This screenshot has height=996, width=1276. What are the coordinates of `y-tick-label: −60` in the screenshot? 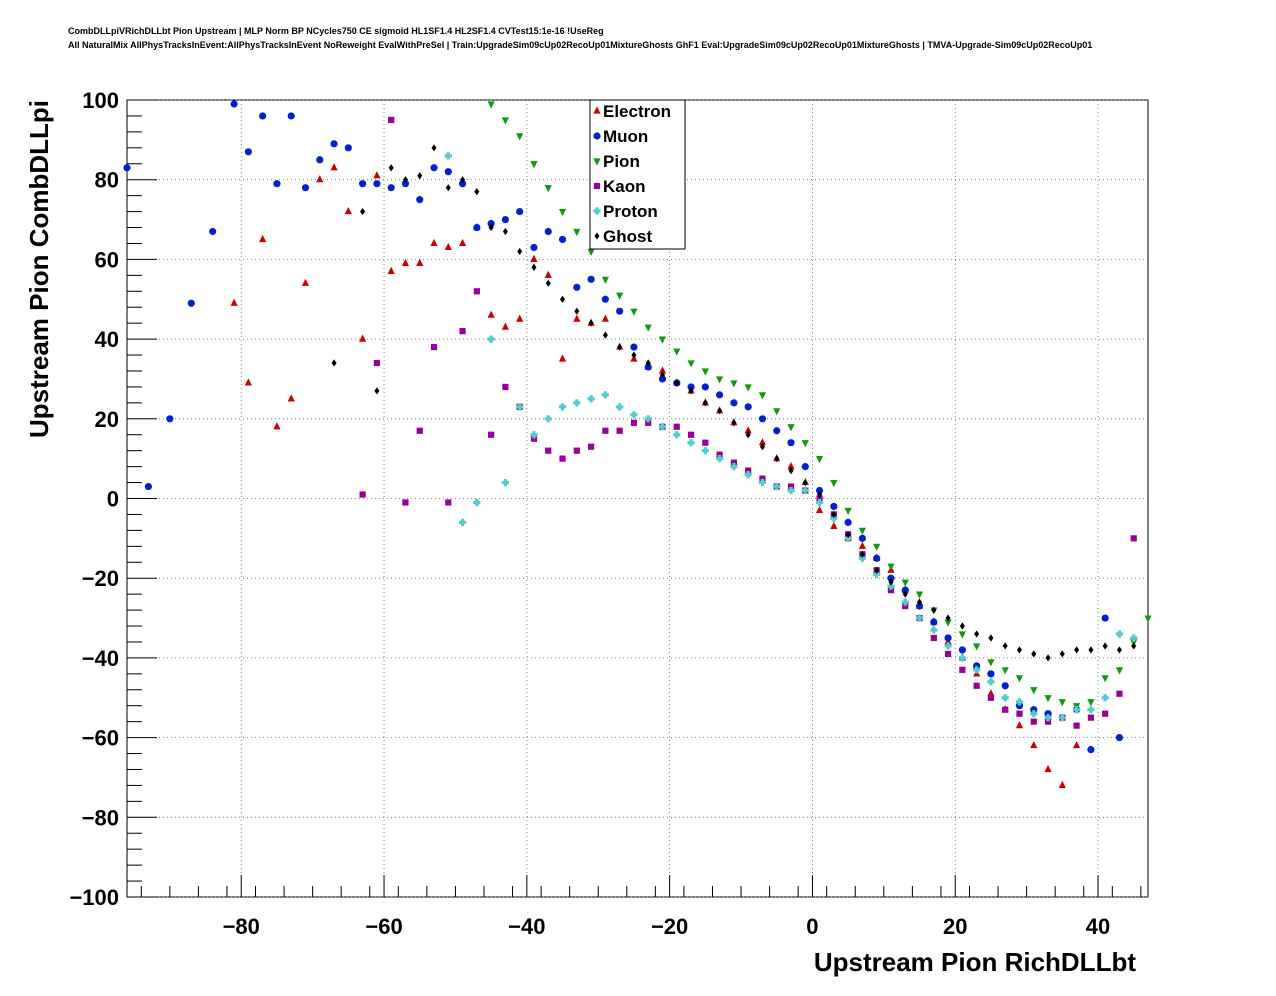 It's located at (100, 738).